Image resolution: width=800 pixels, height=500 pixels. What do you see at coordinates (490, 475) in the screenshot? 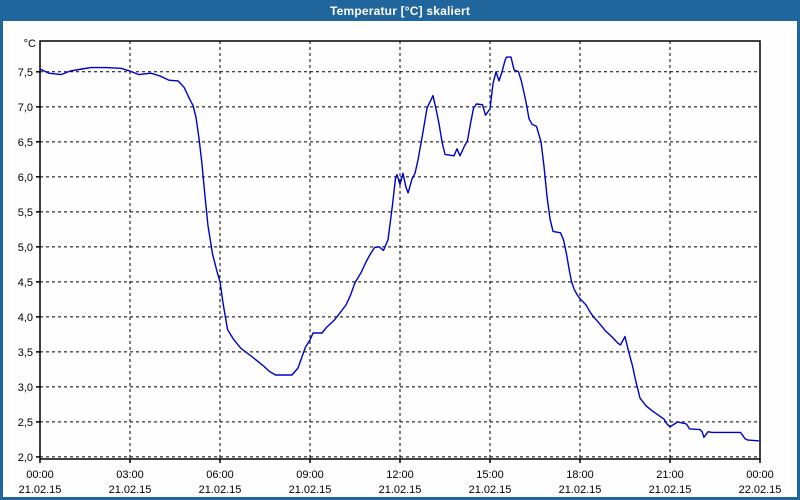
I see `x-tick-time-label: 15:00` at bounding box center [490, 475].